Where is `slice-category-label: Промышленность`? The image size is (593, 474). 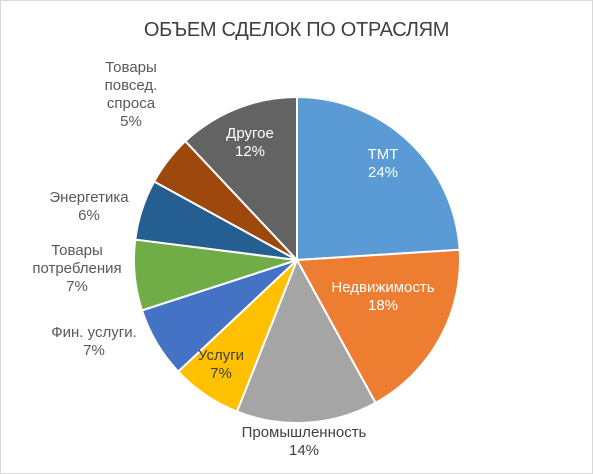 slice-category-label: Промышленность is located at coordinates (304, 432).